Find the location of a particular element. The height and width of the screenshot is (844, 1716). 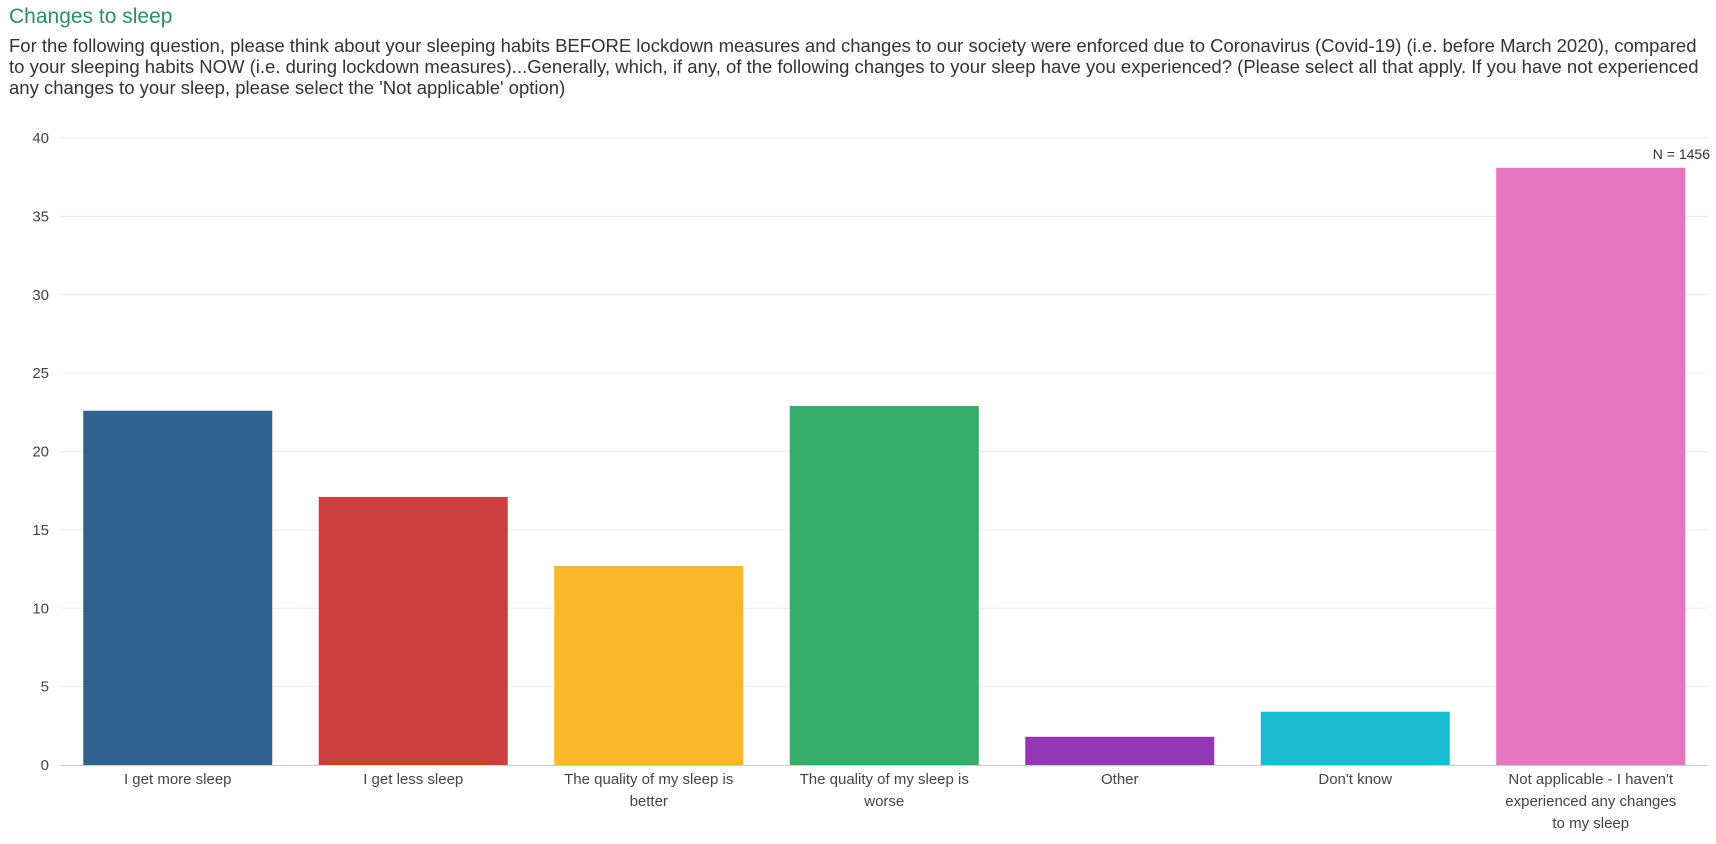

y-tick-label: 20 is located at coordinates (40, 452).